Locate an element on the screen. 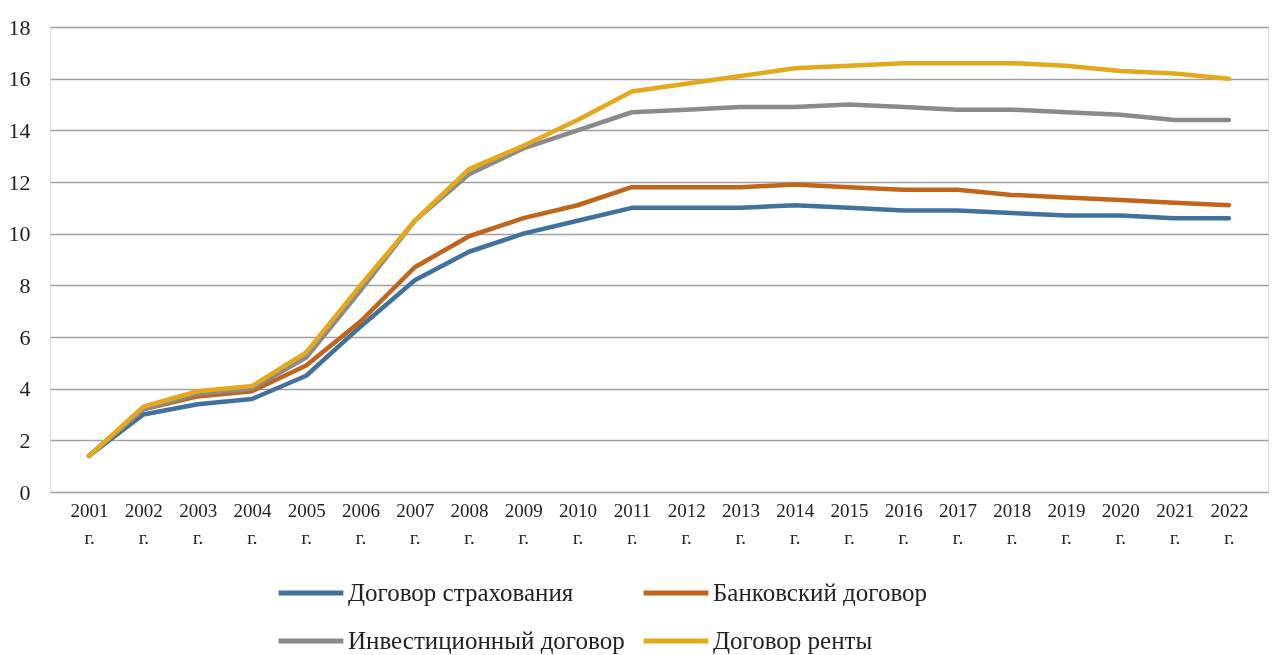  y-tick-label: 8 is located at coordinates (25, 285).